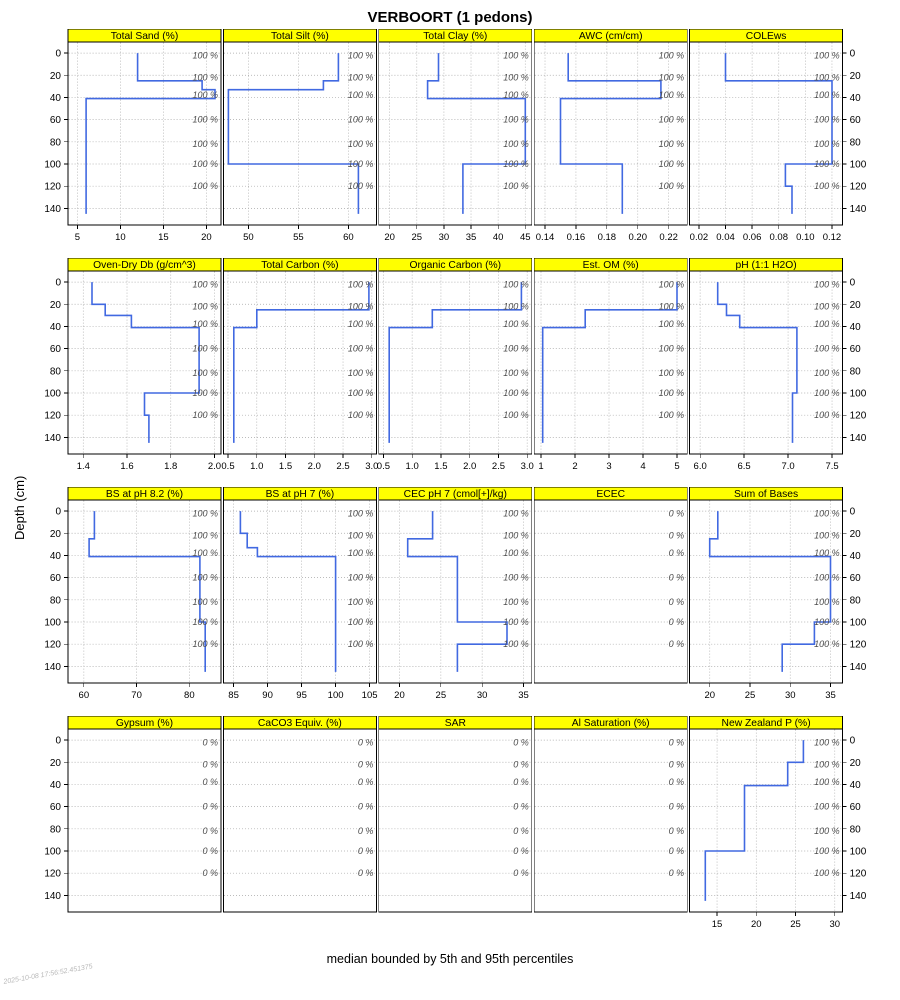  I want to click on x-tick-label: 4, so click(642, 466).